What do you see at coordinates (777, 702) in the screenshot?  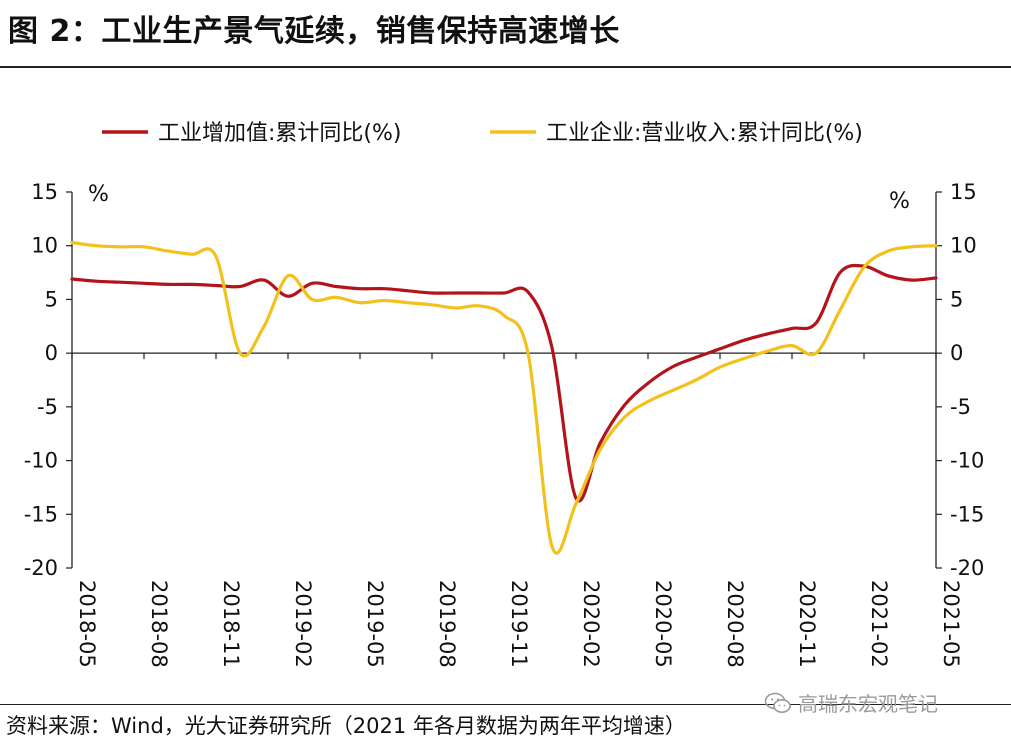 I see `wechat-icon` at bounding box center [777, 702].